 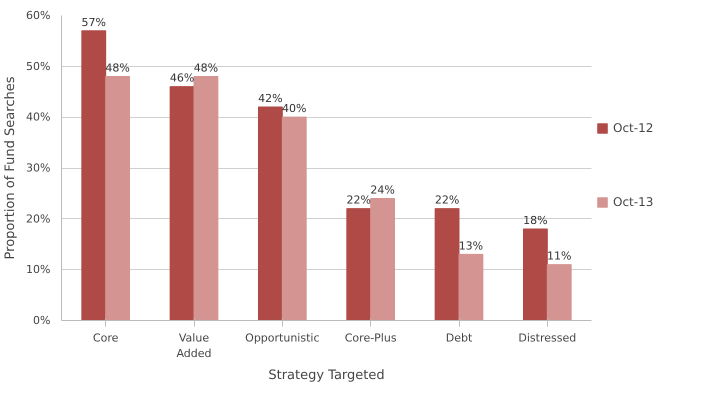 What do you see at coordinates (38, 117) in the screenshot?
I see `y-tick-label: 40%` at bounding box center [38, 117].